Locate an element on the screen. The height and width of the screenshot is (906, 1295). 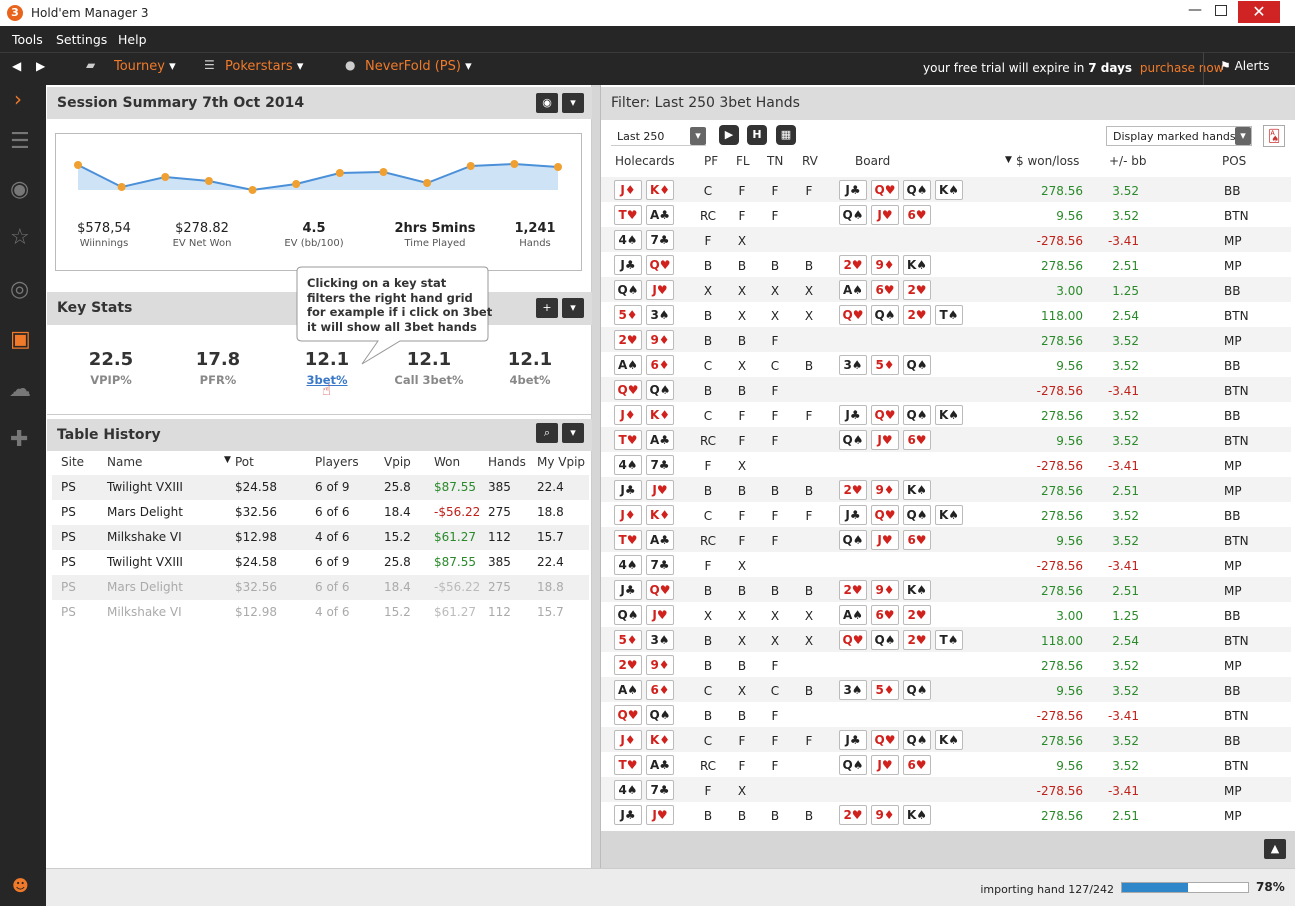
action: X is located at coordinates (742, 316).